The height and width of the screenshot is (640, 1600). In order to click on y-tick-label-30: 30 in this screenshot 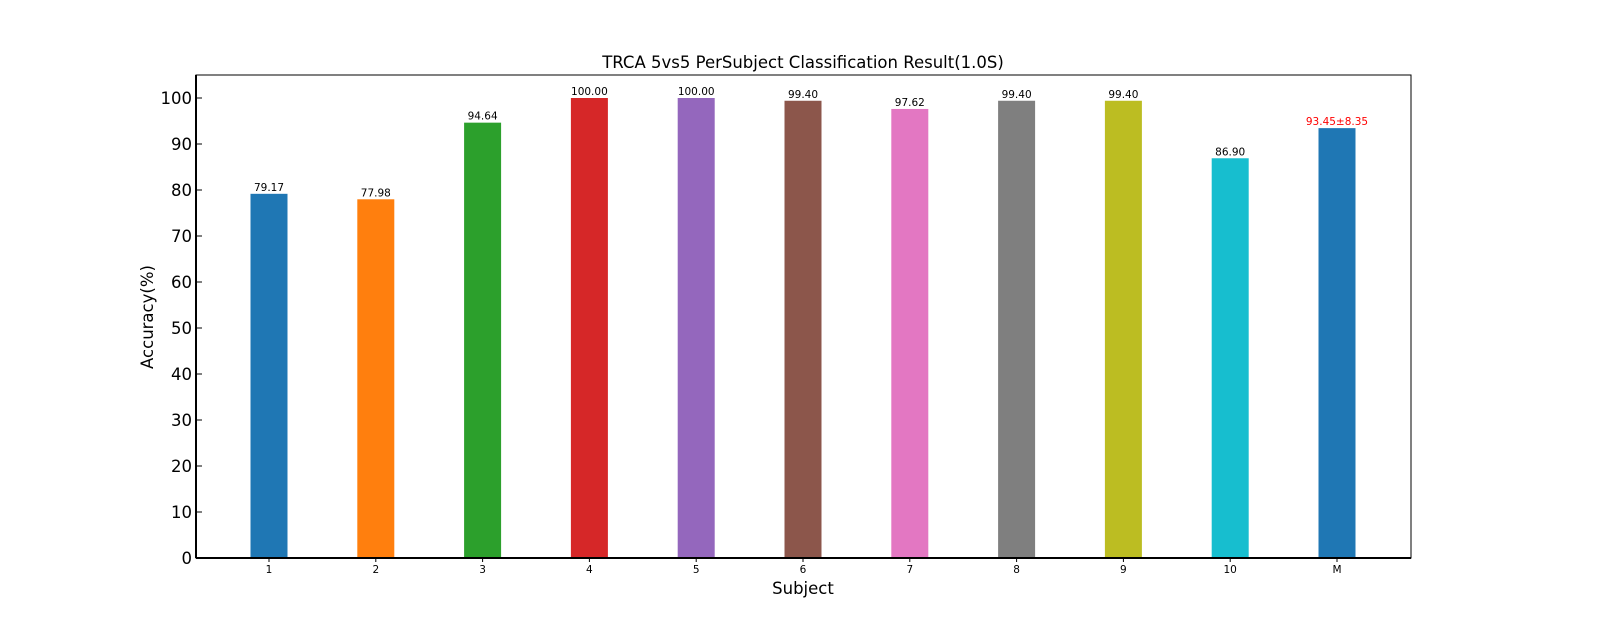, I will do `click(181, 420)`.